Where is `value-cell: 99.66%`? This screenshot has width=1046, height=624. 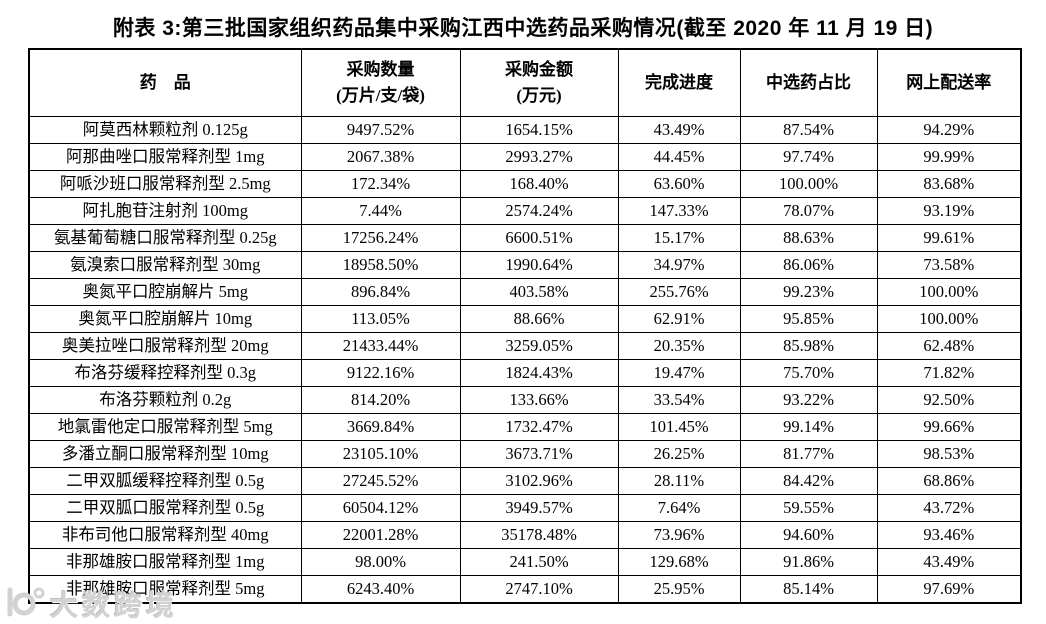 value-cell: 99.66% is located at coordinates (949, 427).